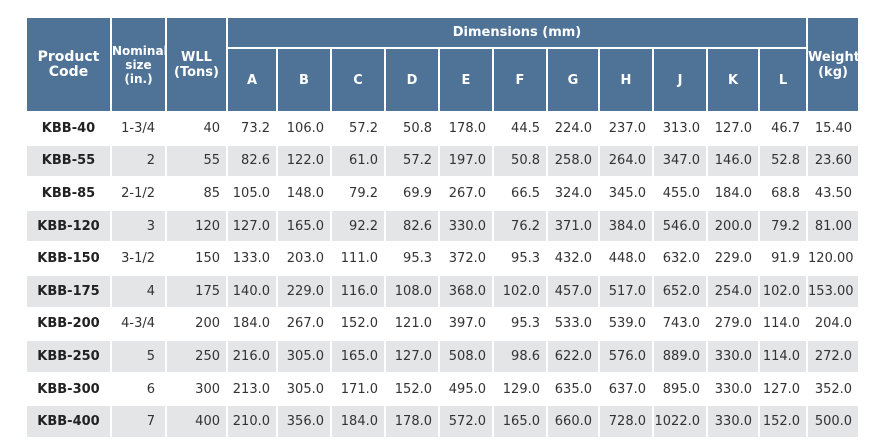 The height and width of the screenshot is (448, 872). What do you see at coordinates (680, 194) in the screenshot?
I see `table-cell: 455.0` at bounding box center [680, 194].